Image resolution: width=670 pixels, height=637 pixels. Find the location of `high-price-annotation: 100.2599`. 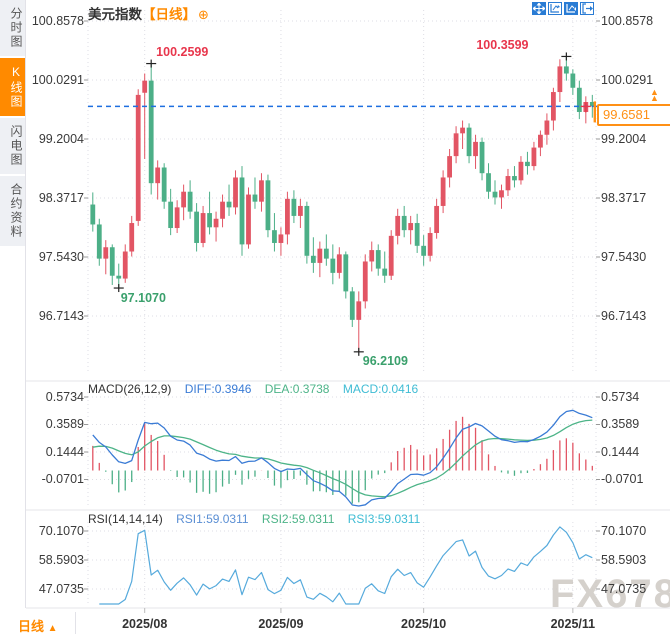

high-price-annotation: 100.2599 is located at coordinates (182, 51).